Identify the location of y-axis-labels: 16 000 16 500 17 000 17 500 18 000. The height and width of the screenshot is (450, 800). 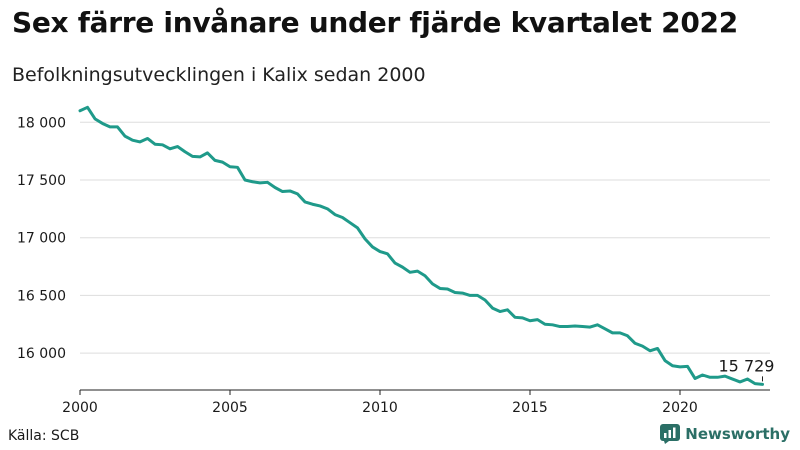
(41, 238).